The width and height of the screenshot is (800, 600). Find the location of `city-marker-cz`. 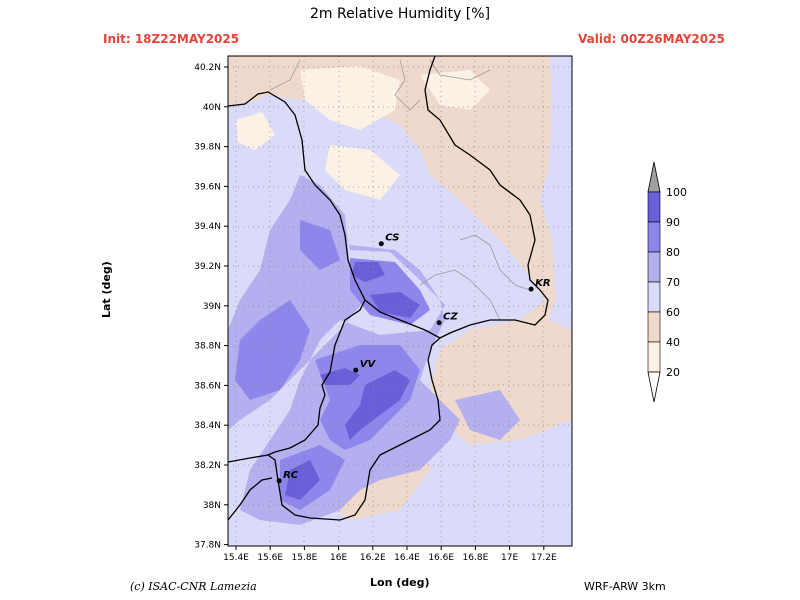

city-marker-cz is located at coordinates (439, 323).